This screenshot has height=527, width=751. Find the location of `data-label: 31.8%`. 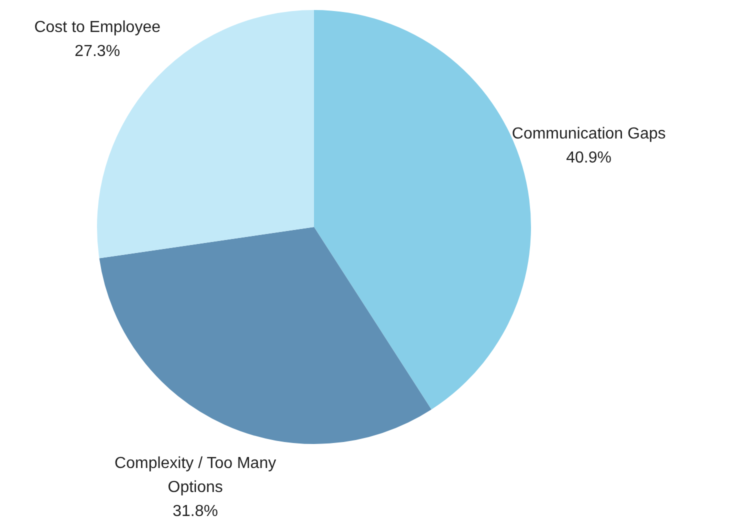

data-label: 31.8% is located at coordinates (195, 511).